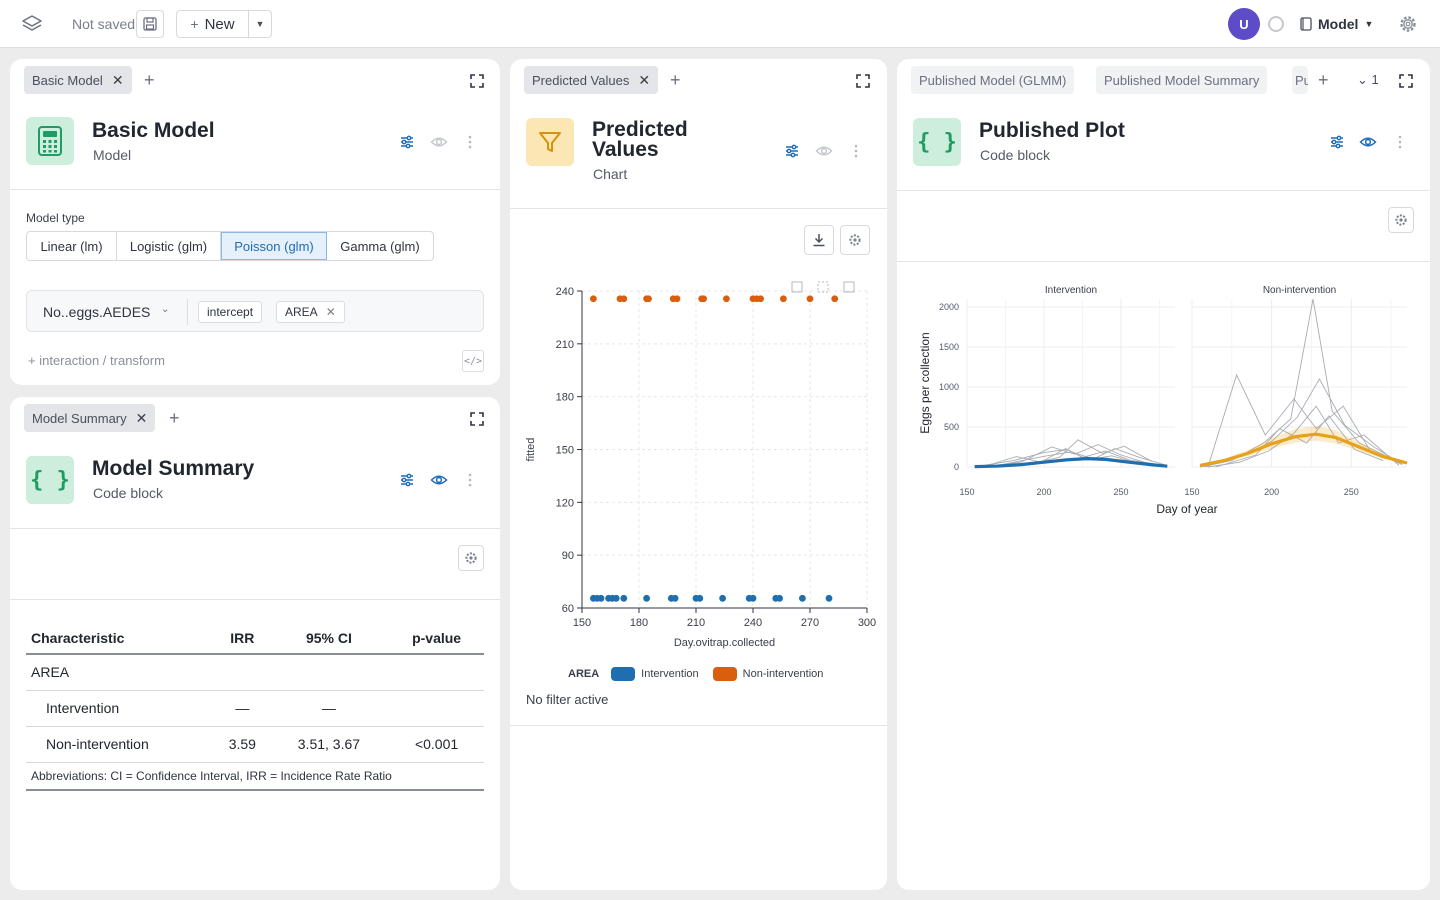 The width and height of the screenshot is (1440, 900). What do you see at coordinates (568, 556) in the screenshot?
I see `y-tick-label: 90` at bounding box center [568, 556].